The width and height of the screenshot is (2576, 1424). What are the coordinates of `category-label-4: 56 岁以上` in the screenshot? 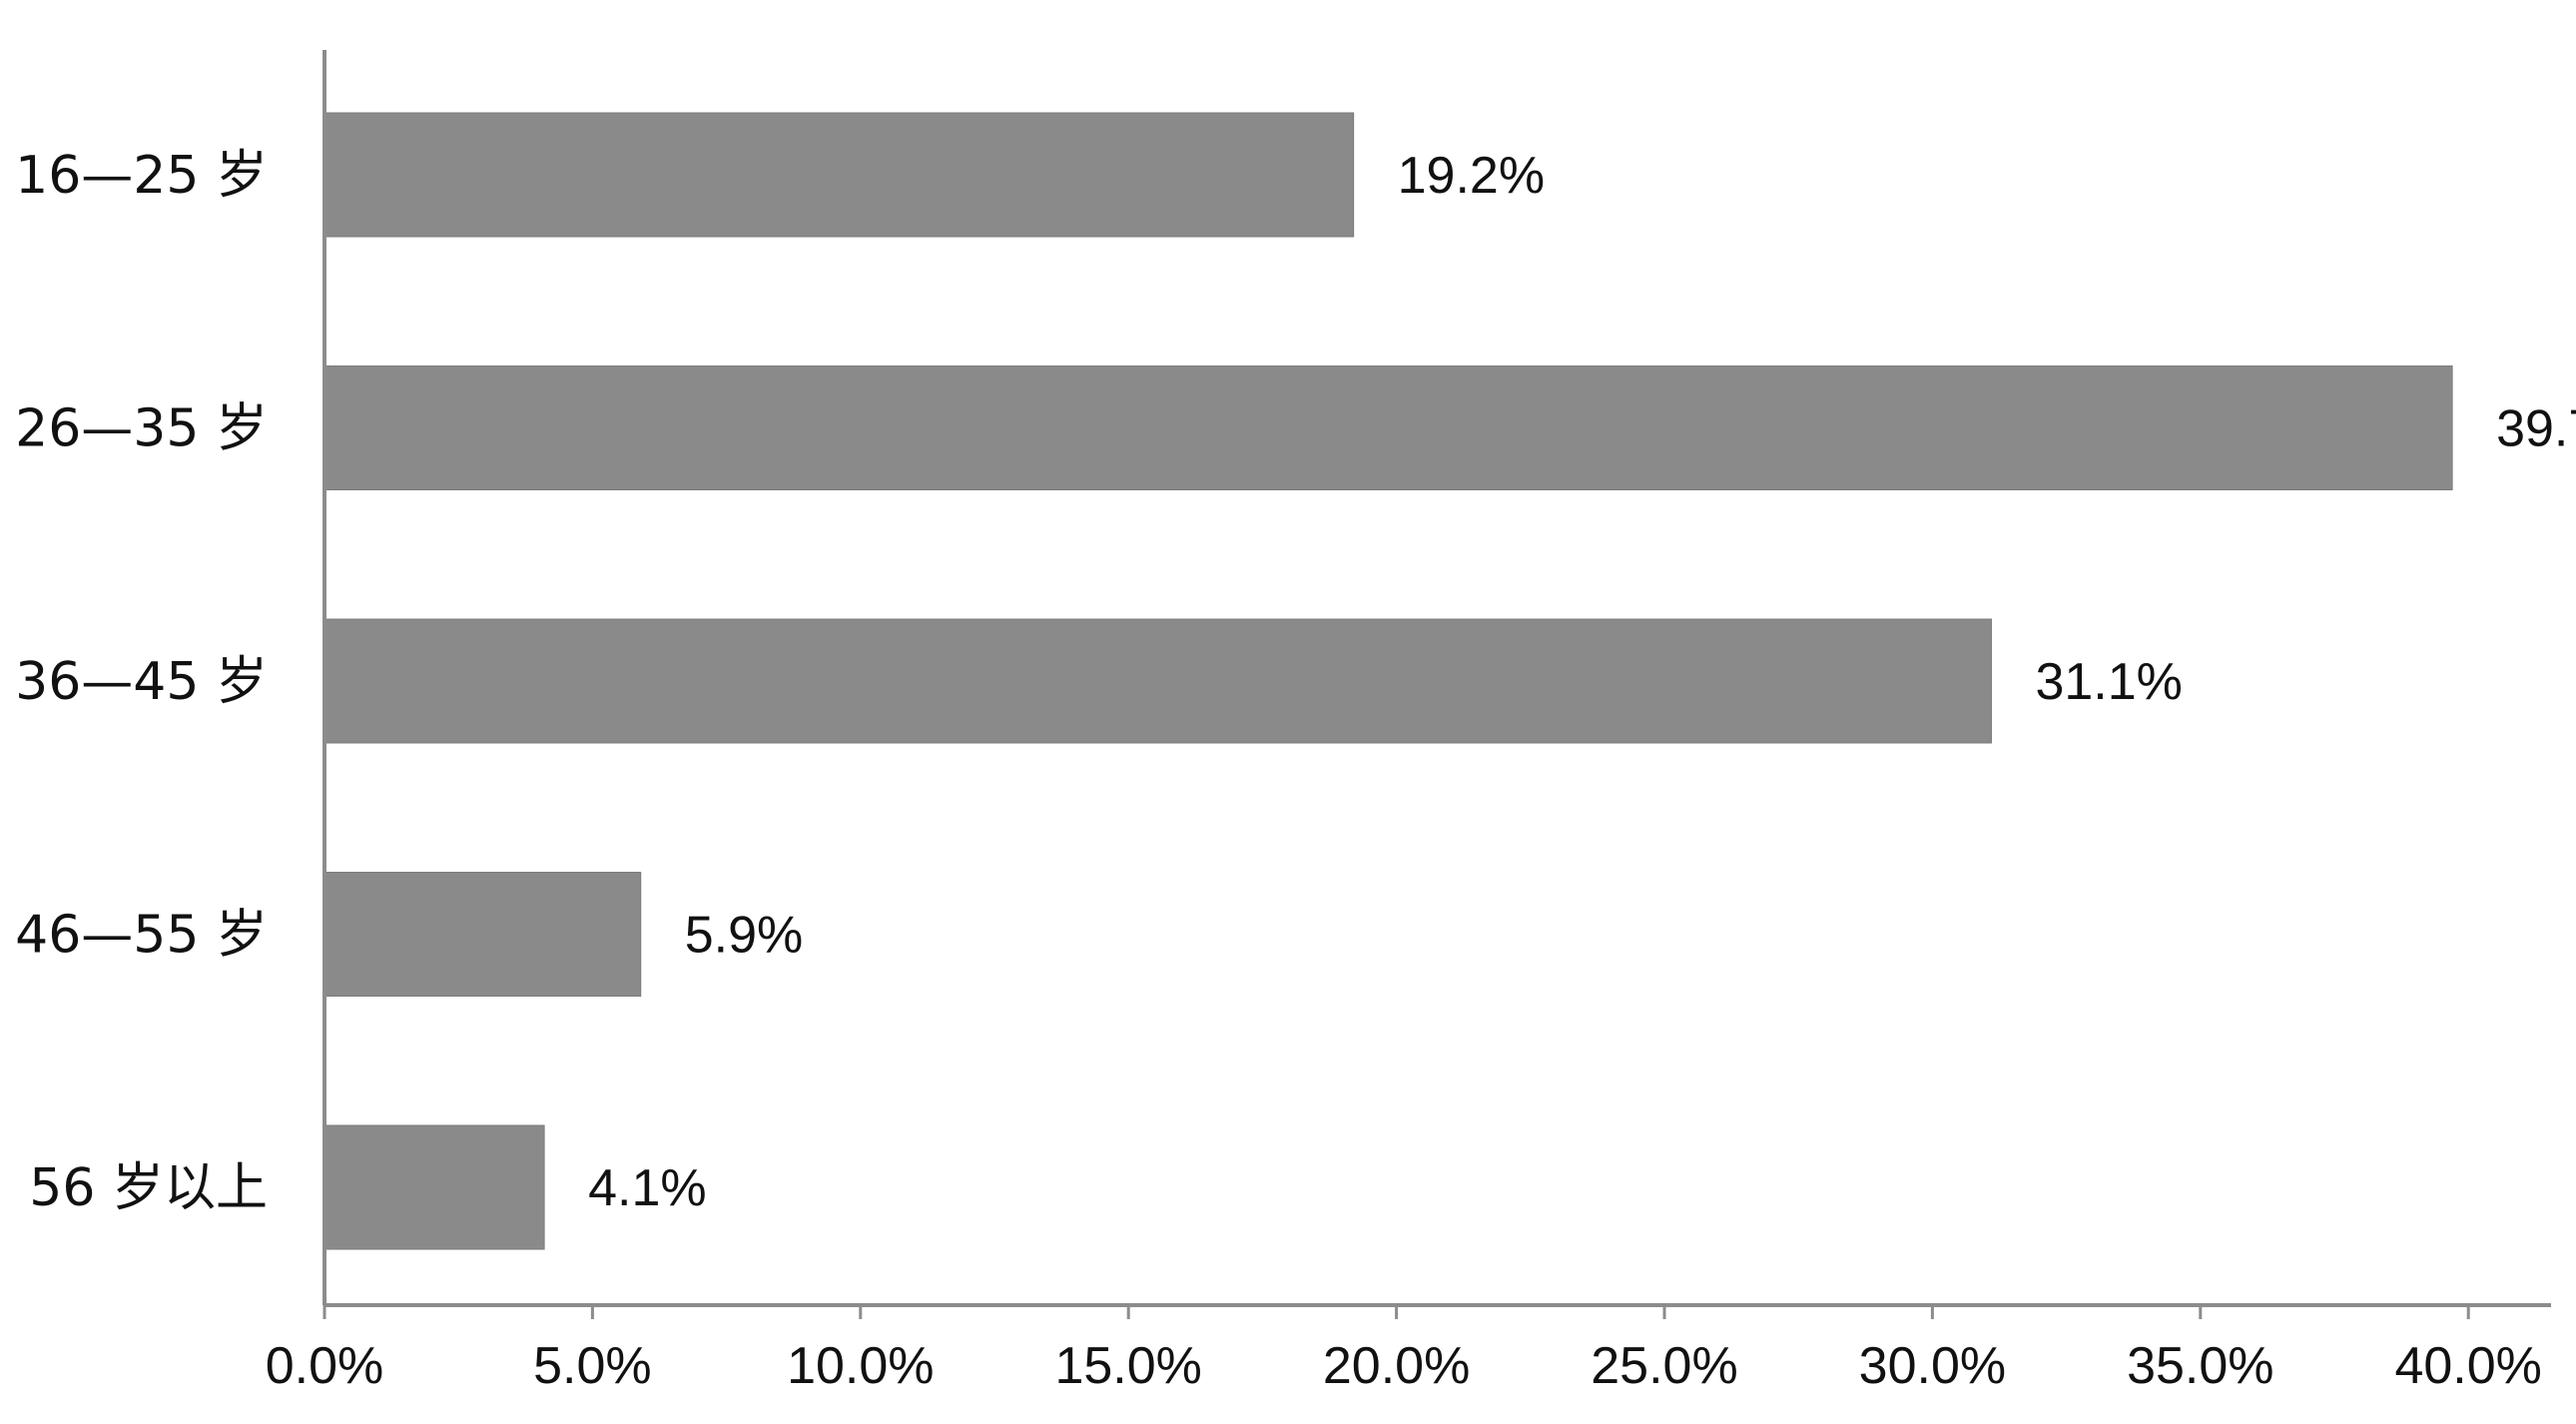 It's located at (148, 1188).